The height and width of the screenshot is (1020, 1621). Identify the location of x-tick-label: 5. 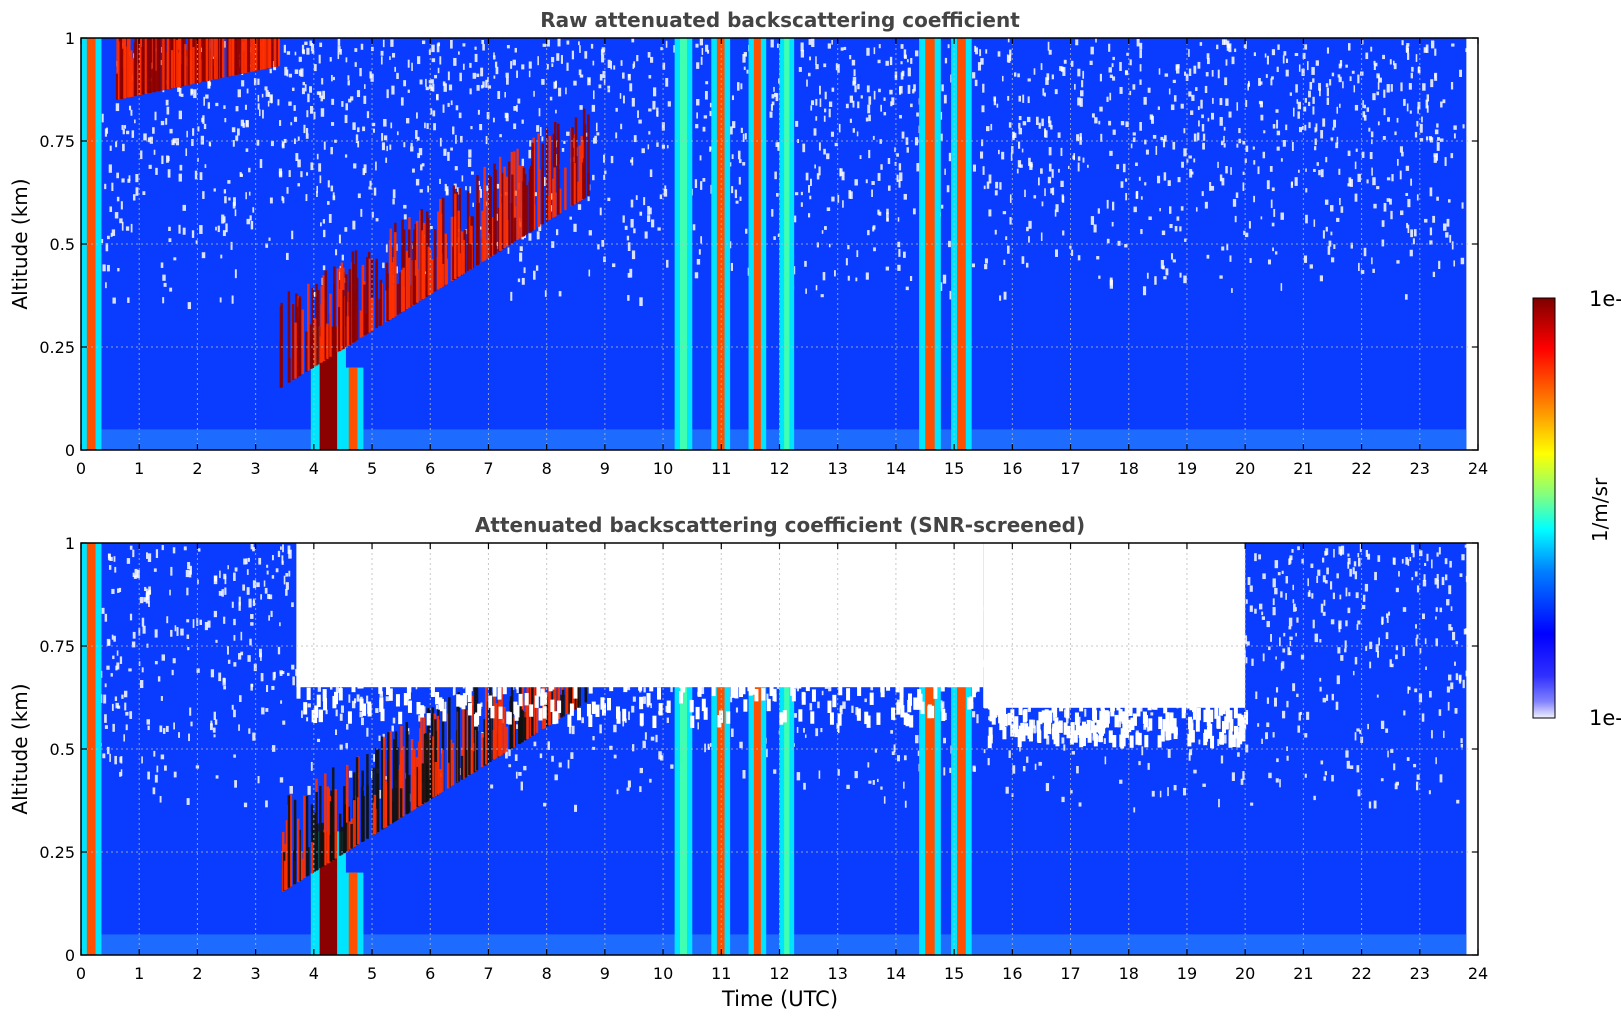
(372, 468).